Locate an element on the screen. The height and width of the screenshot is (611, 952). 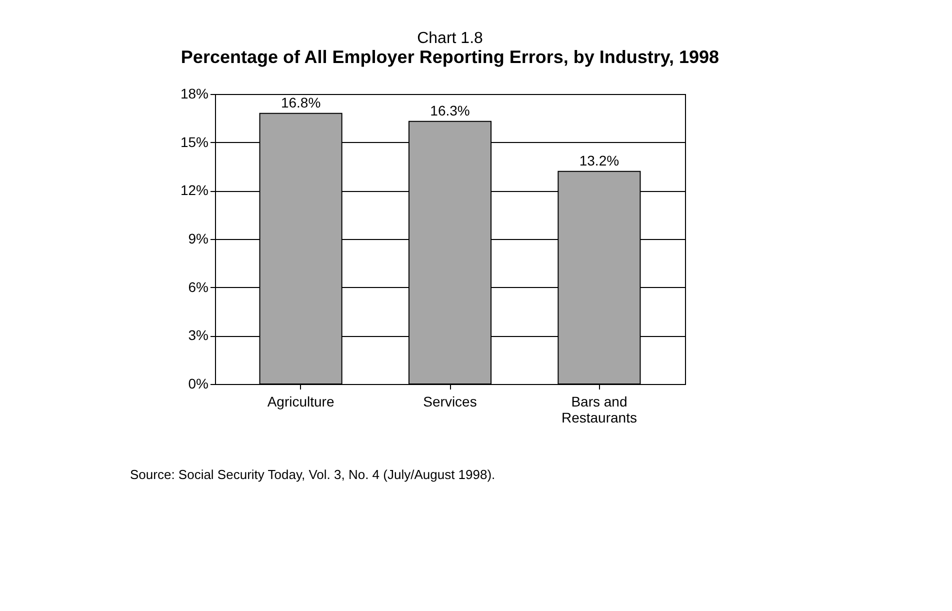
data-label: 16.8% is located at coordinates (300, 102).